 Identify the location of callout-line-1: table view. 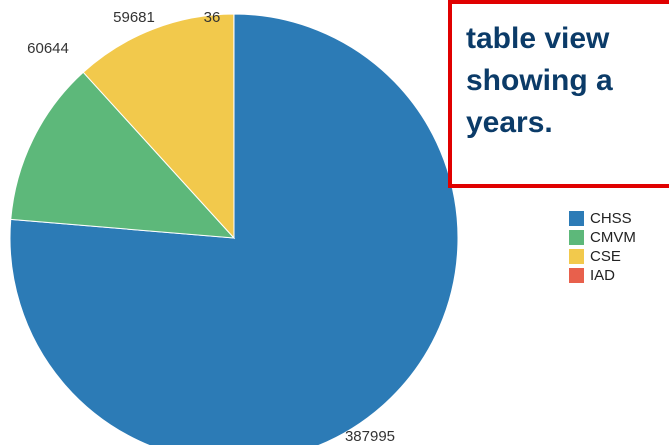
(538, 38).